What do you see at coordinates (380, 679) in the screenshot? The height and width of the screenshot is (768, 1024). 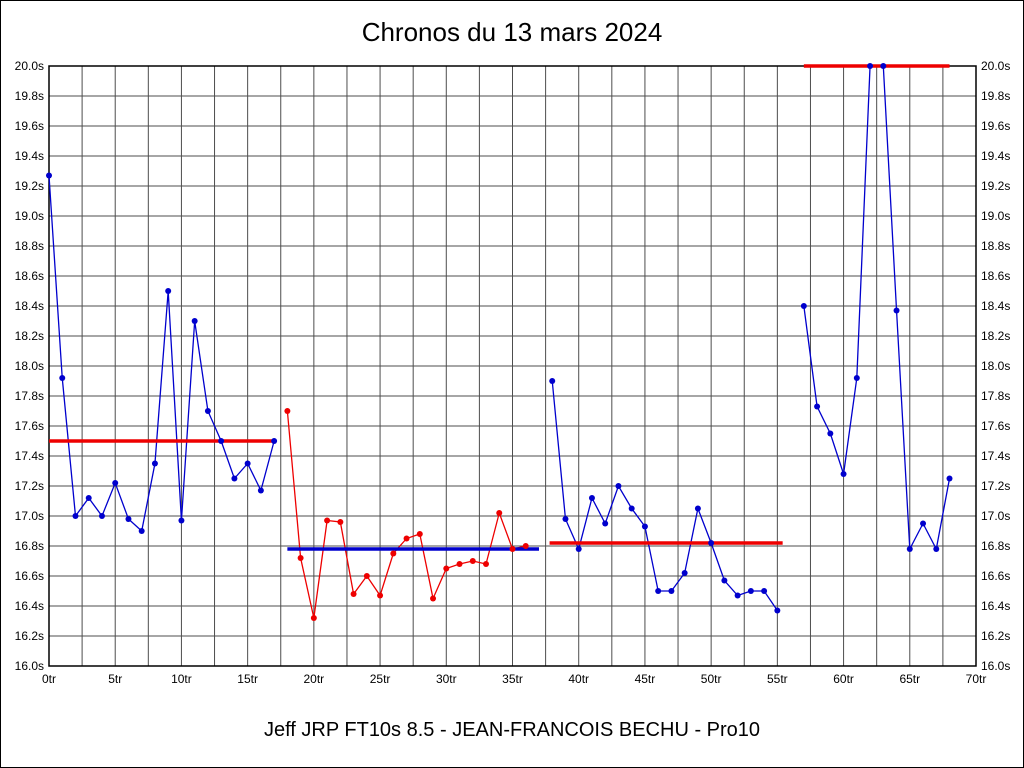 I see `x-tick-label: 25tr` at bounding box center [380, 679].